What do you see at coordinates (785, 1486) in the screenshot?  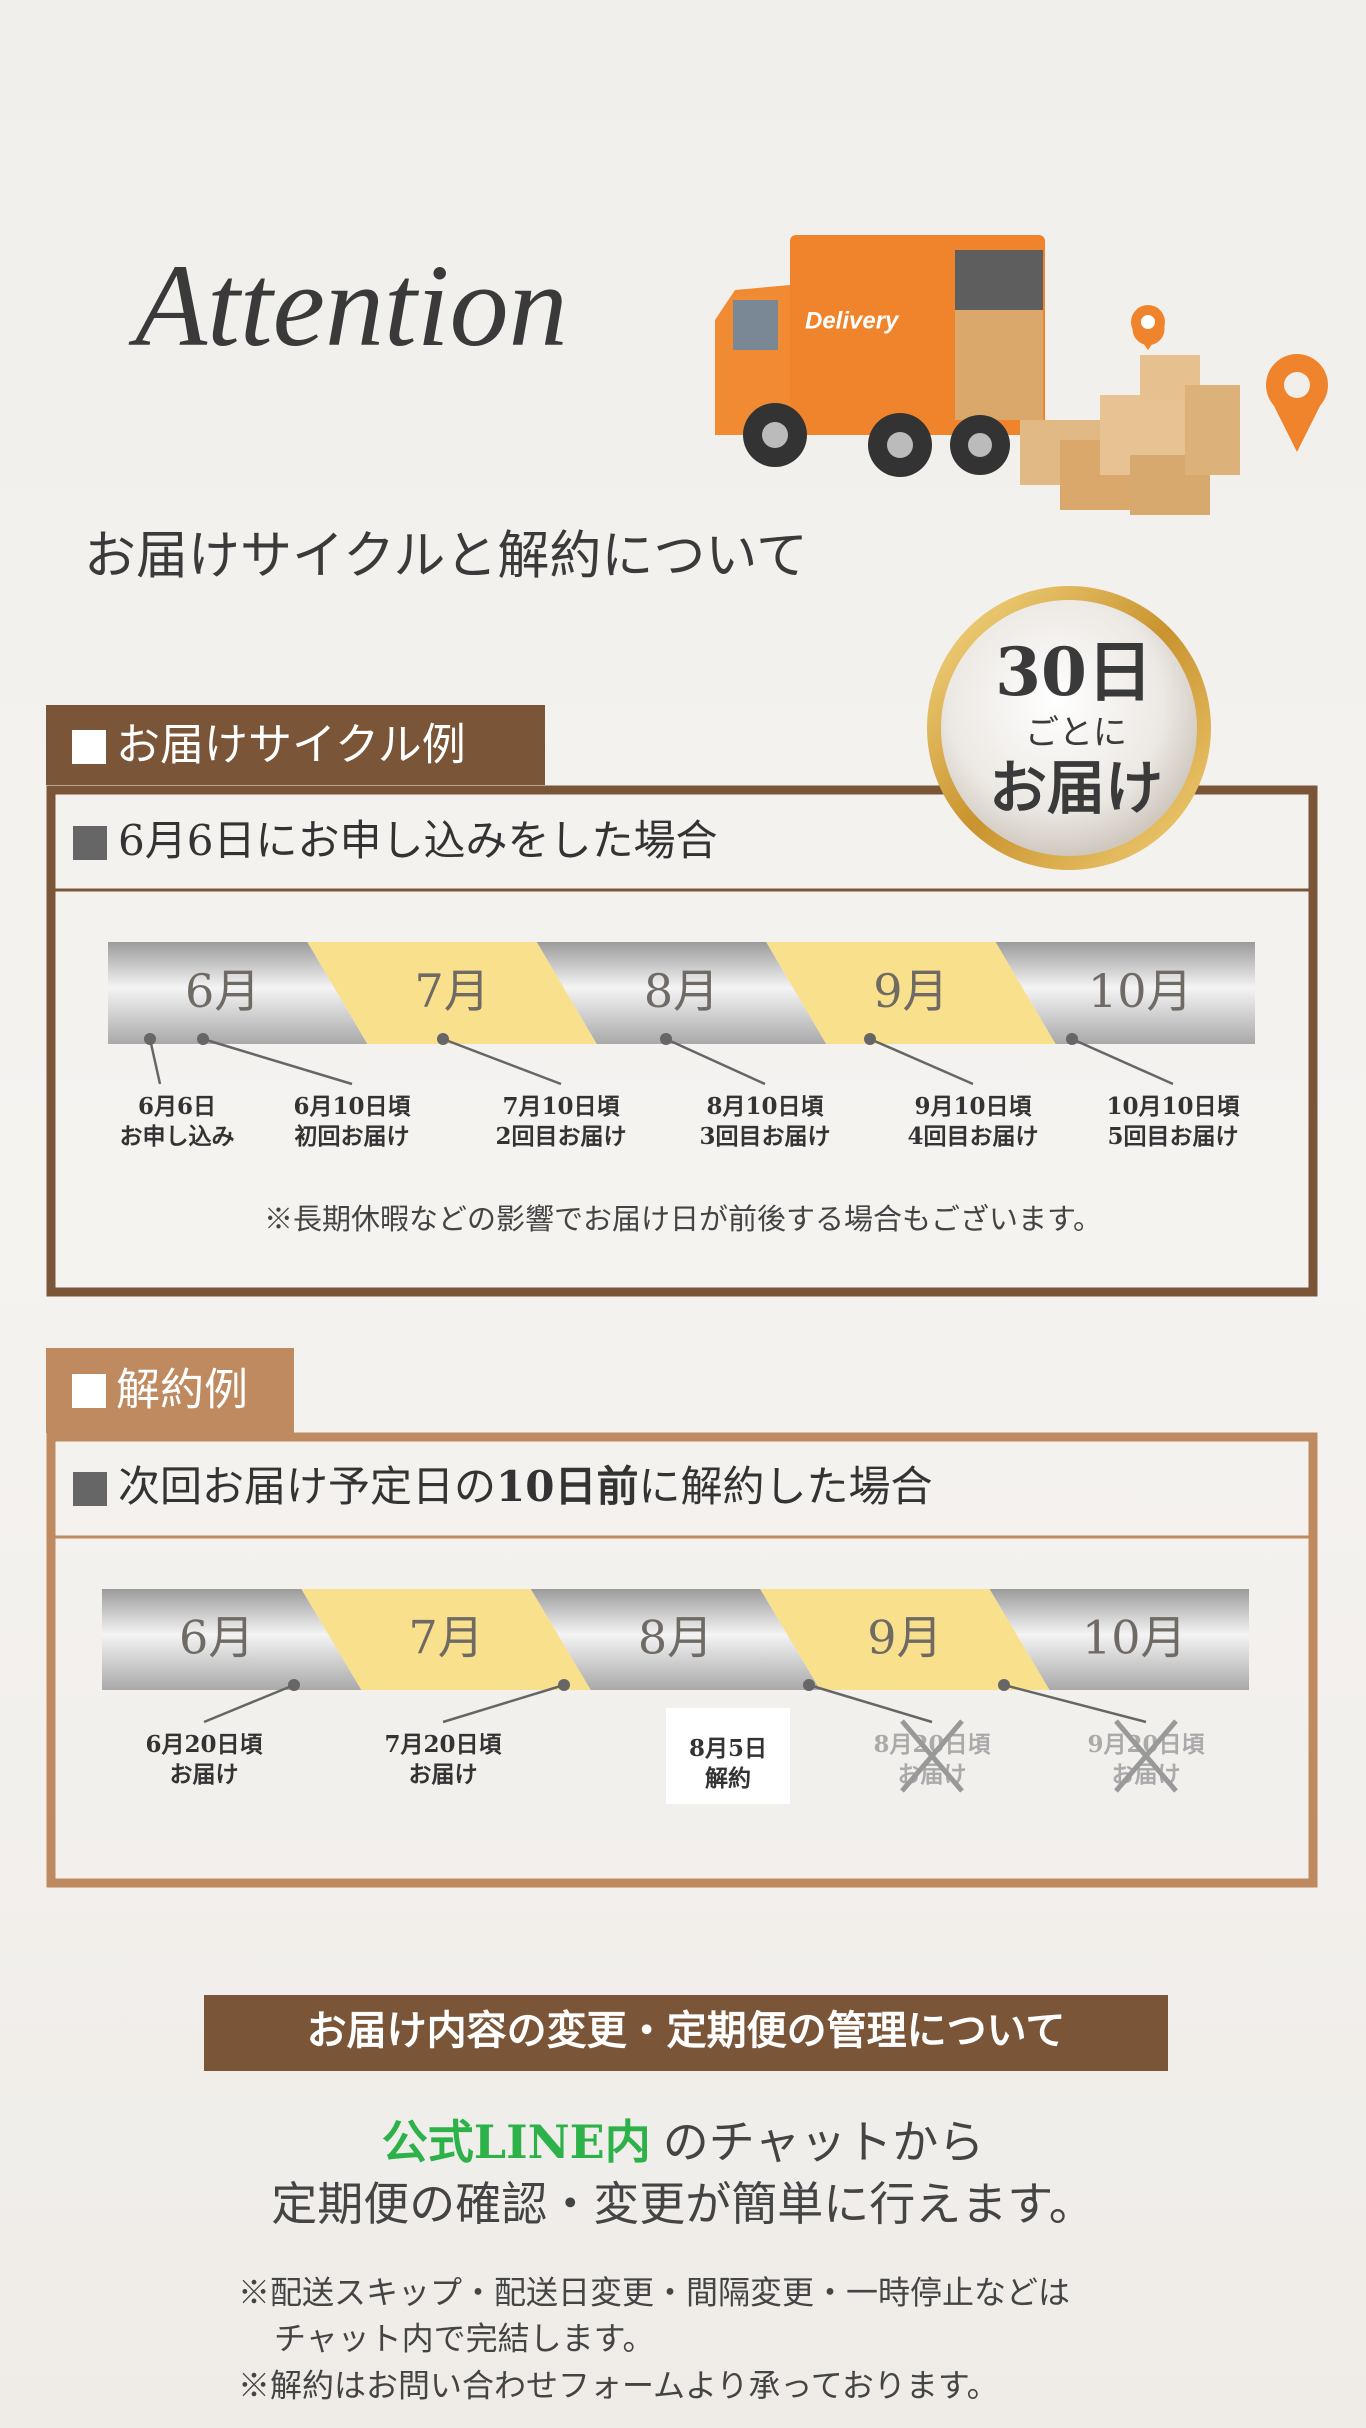 I see `heading-part: に解約した場合` at bounding box center [785, 1486].